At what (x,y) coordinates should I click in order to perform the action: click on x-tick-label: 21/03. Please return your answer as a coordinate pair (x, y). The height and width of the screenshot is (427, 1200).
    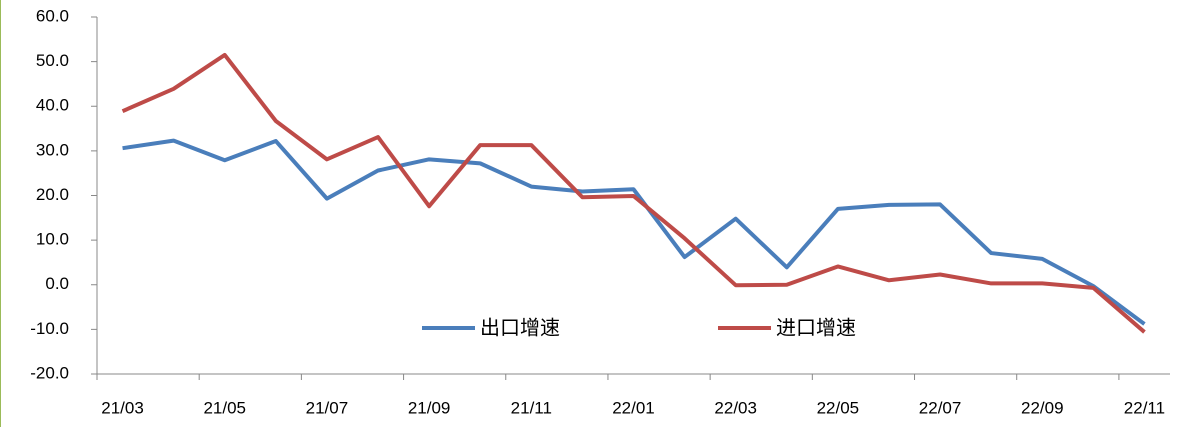
    Looking at the image, I should click on (122, 407).